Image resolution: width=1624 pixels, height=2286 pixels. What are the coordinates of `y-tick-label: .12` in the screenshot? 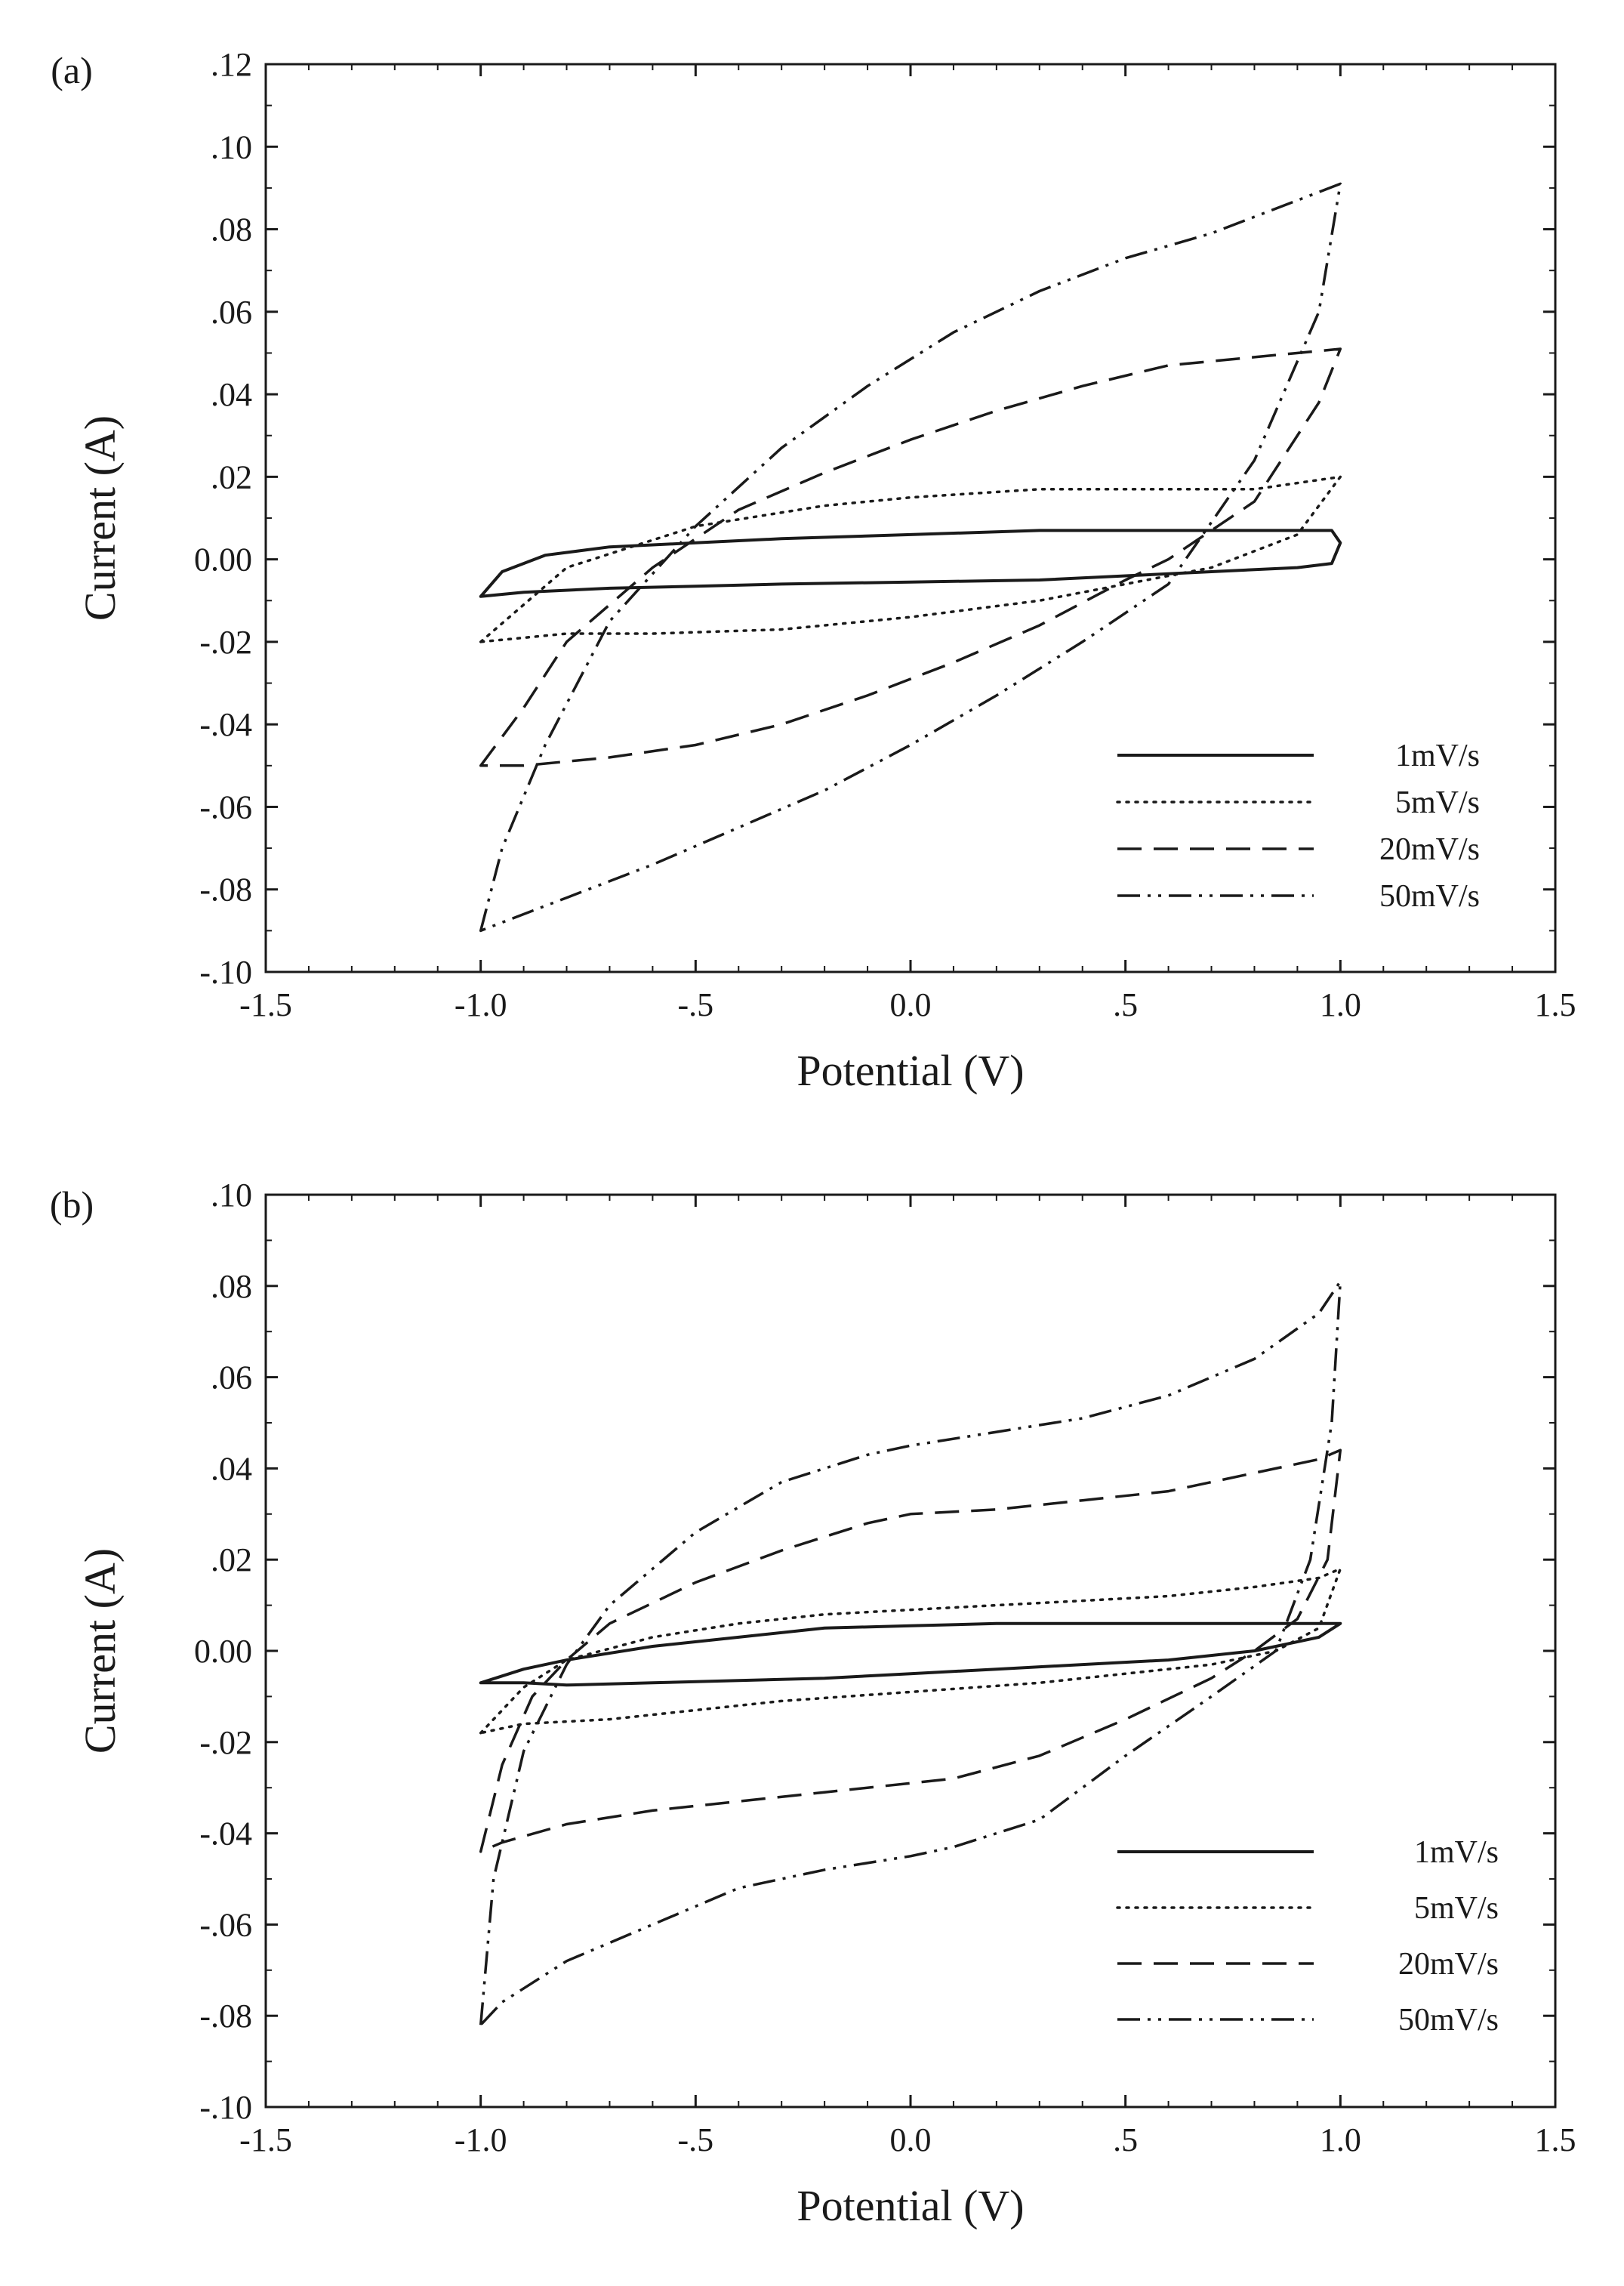 It's located at (232, 64).